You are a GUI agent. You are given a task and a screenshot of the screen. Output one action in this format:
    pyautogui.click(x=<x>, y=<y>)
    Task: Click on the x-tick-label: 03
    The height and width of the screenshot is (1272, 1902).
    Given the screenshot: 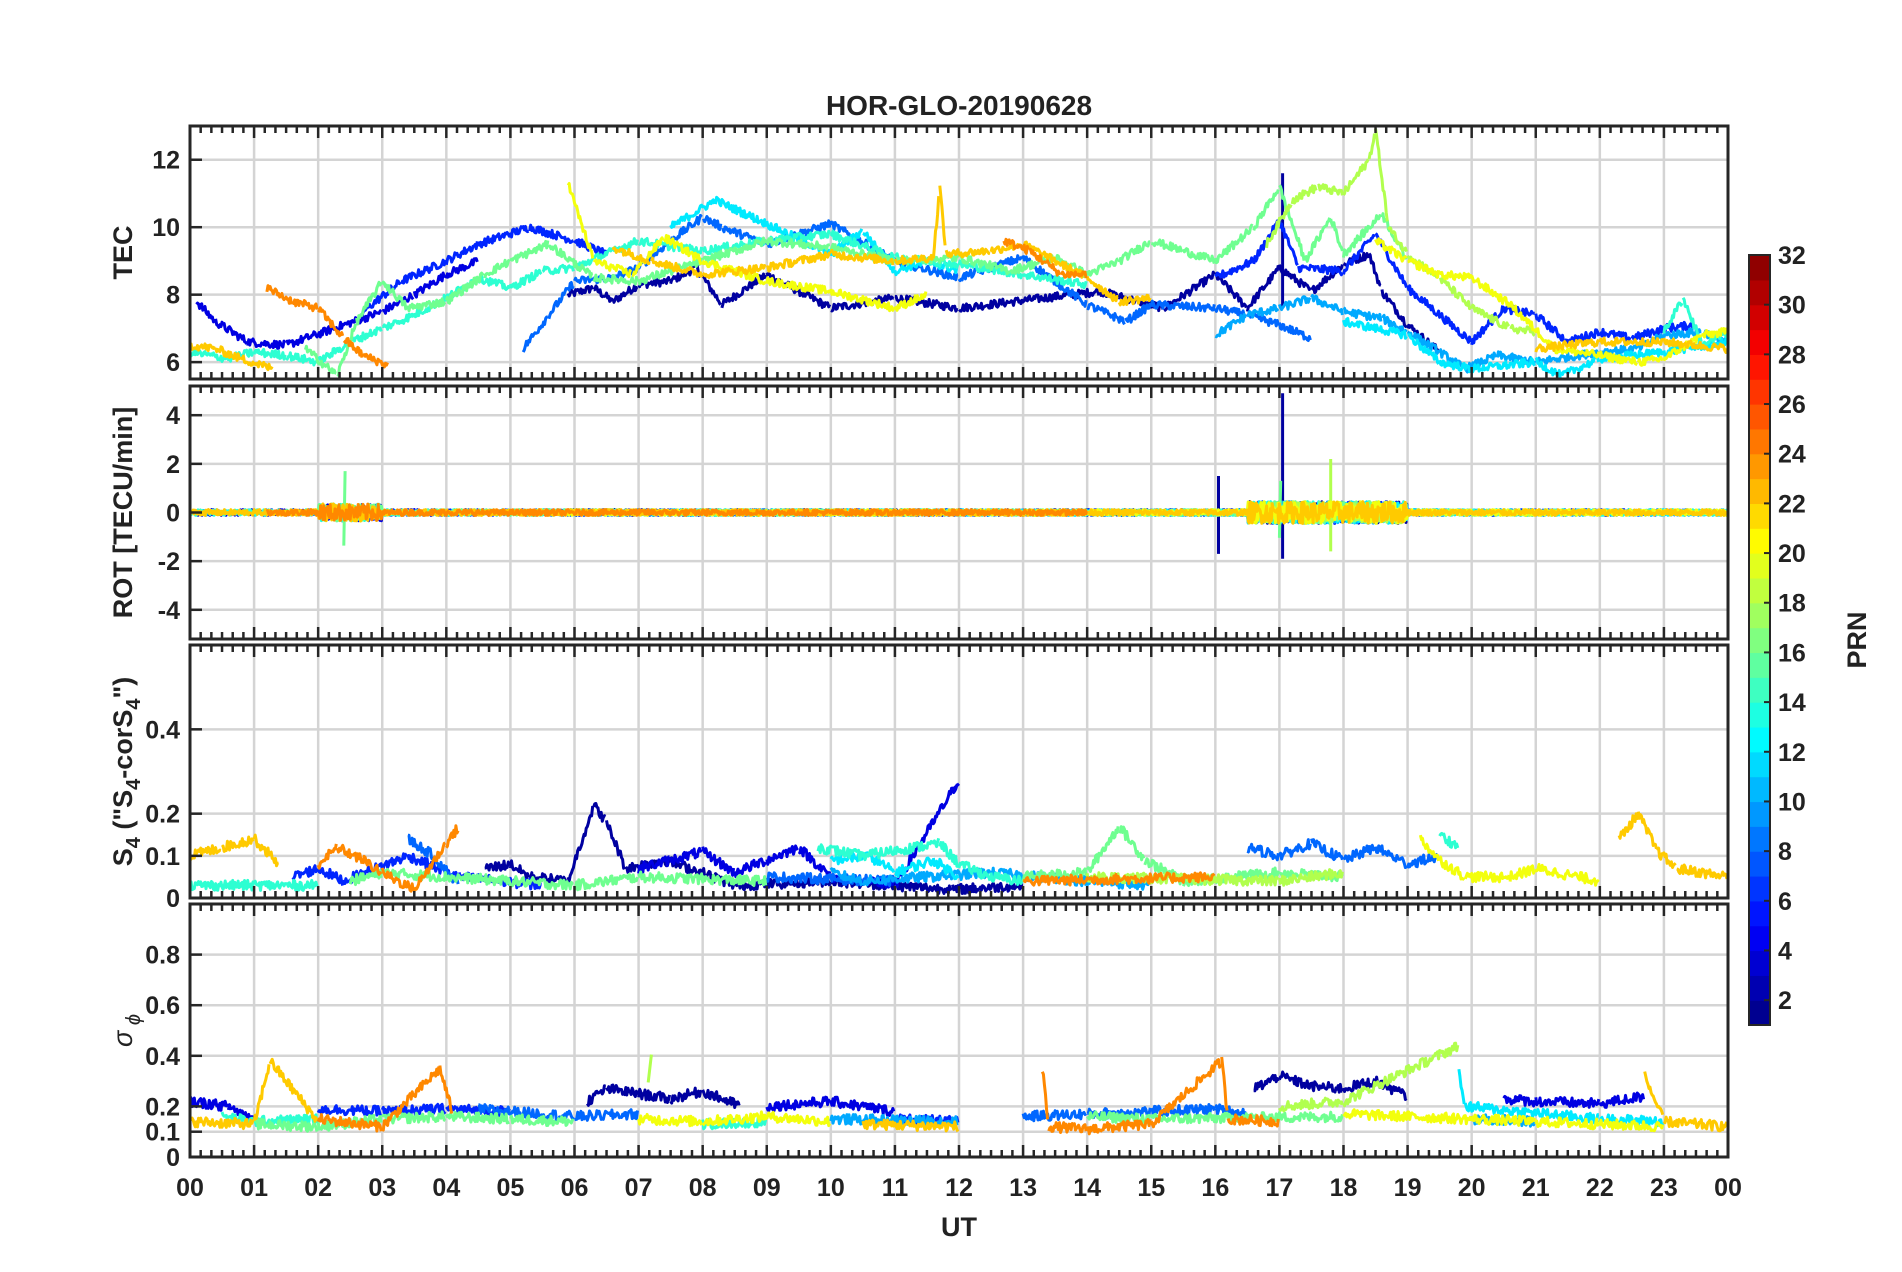 What is the action you would take?
    pyautogui.click(x=382, y=1188)
    